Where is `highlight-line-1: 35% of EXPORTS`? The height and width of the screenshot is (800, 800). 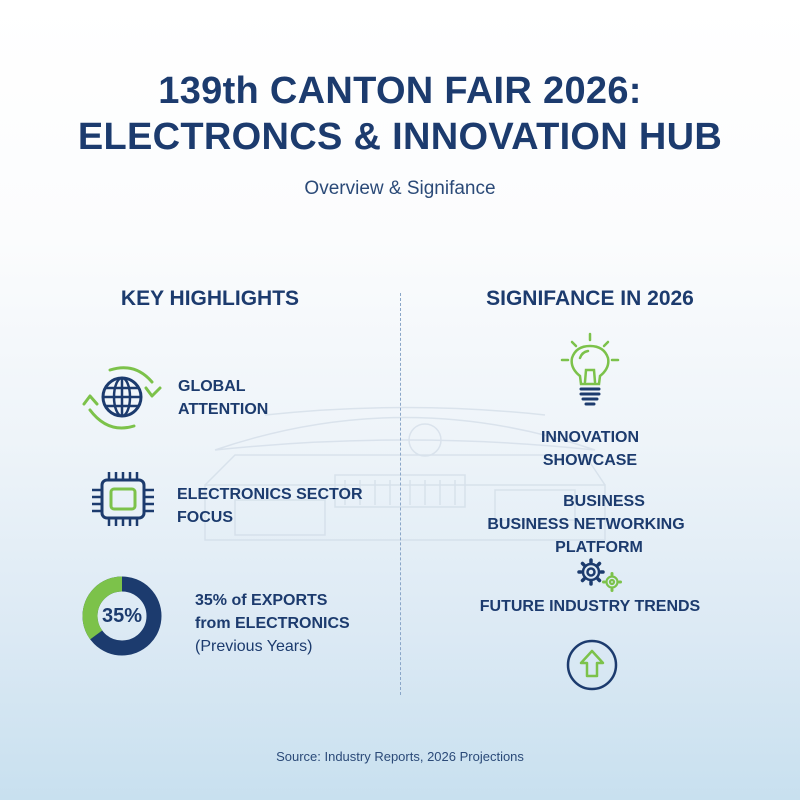
highlight-line-1: 35% of EXPORTS is located at coordinates (261, 600).